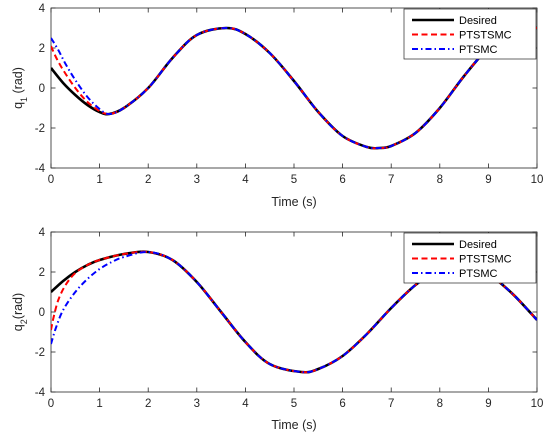 The height and width of the screenshot is (434, 550). I want to click on y-axis-label: q1 (rad), so click(20, 88).